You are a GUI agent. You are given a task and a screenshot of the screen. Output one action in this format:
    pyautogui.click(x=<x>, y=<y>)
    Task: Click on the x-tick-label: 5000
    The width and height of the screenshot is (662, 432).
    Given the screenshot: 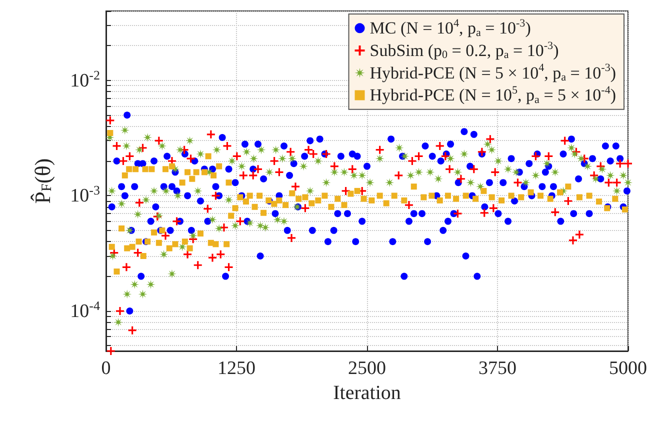 What is the action you would take?
    pyautogui.click(x=628, y=368)
    